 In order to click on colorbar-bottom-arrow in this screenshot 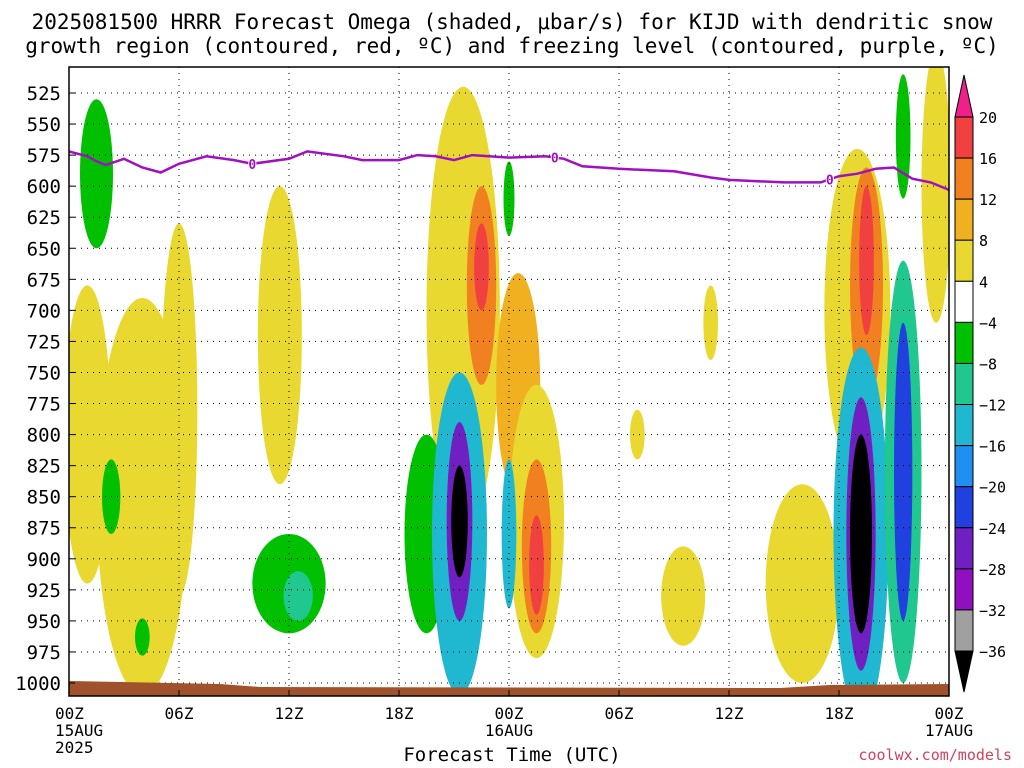, I will do `click(964, 671)`.